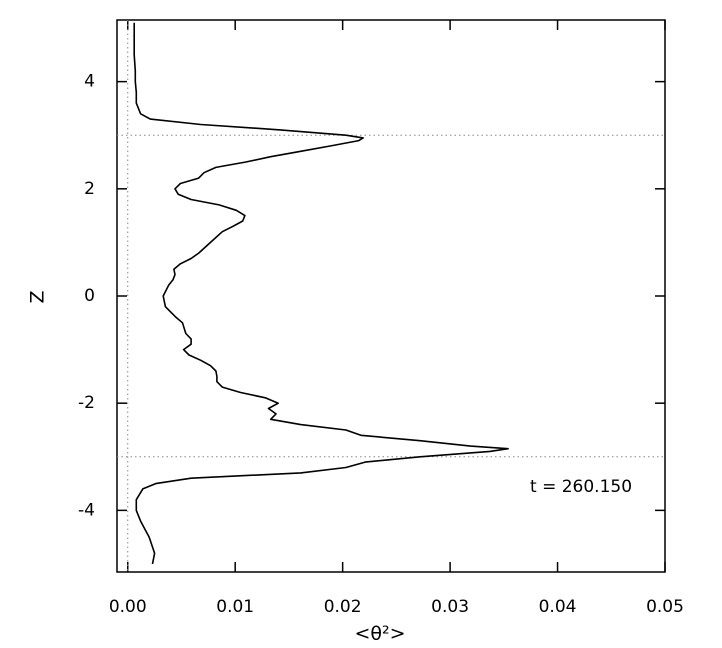 This screenshot has width=722, height=648. What do you see at coordinates (581, 487) in the screenshot?
I see `annotation: t = 260.150` at bounding box center [581, 487].